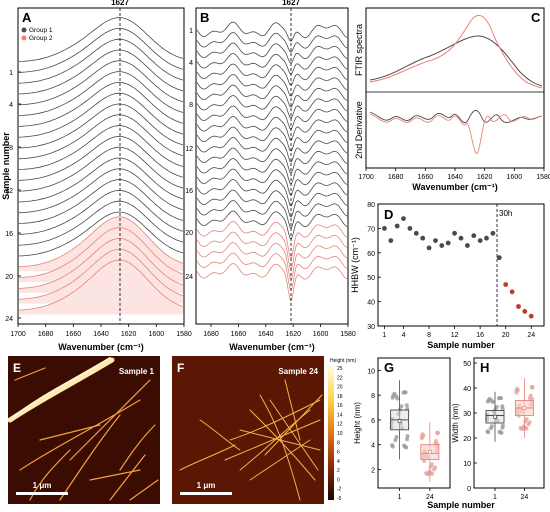 The width and height of the screenshot is (550, 512). Describe the element at coordinates (485, 177) in the screenshot. I see `panel-c-xtick-label: 1620` at that location.